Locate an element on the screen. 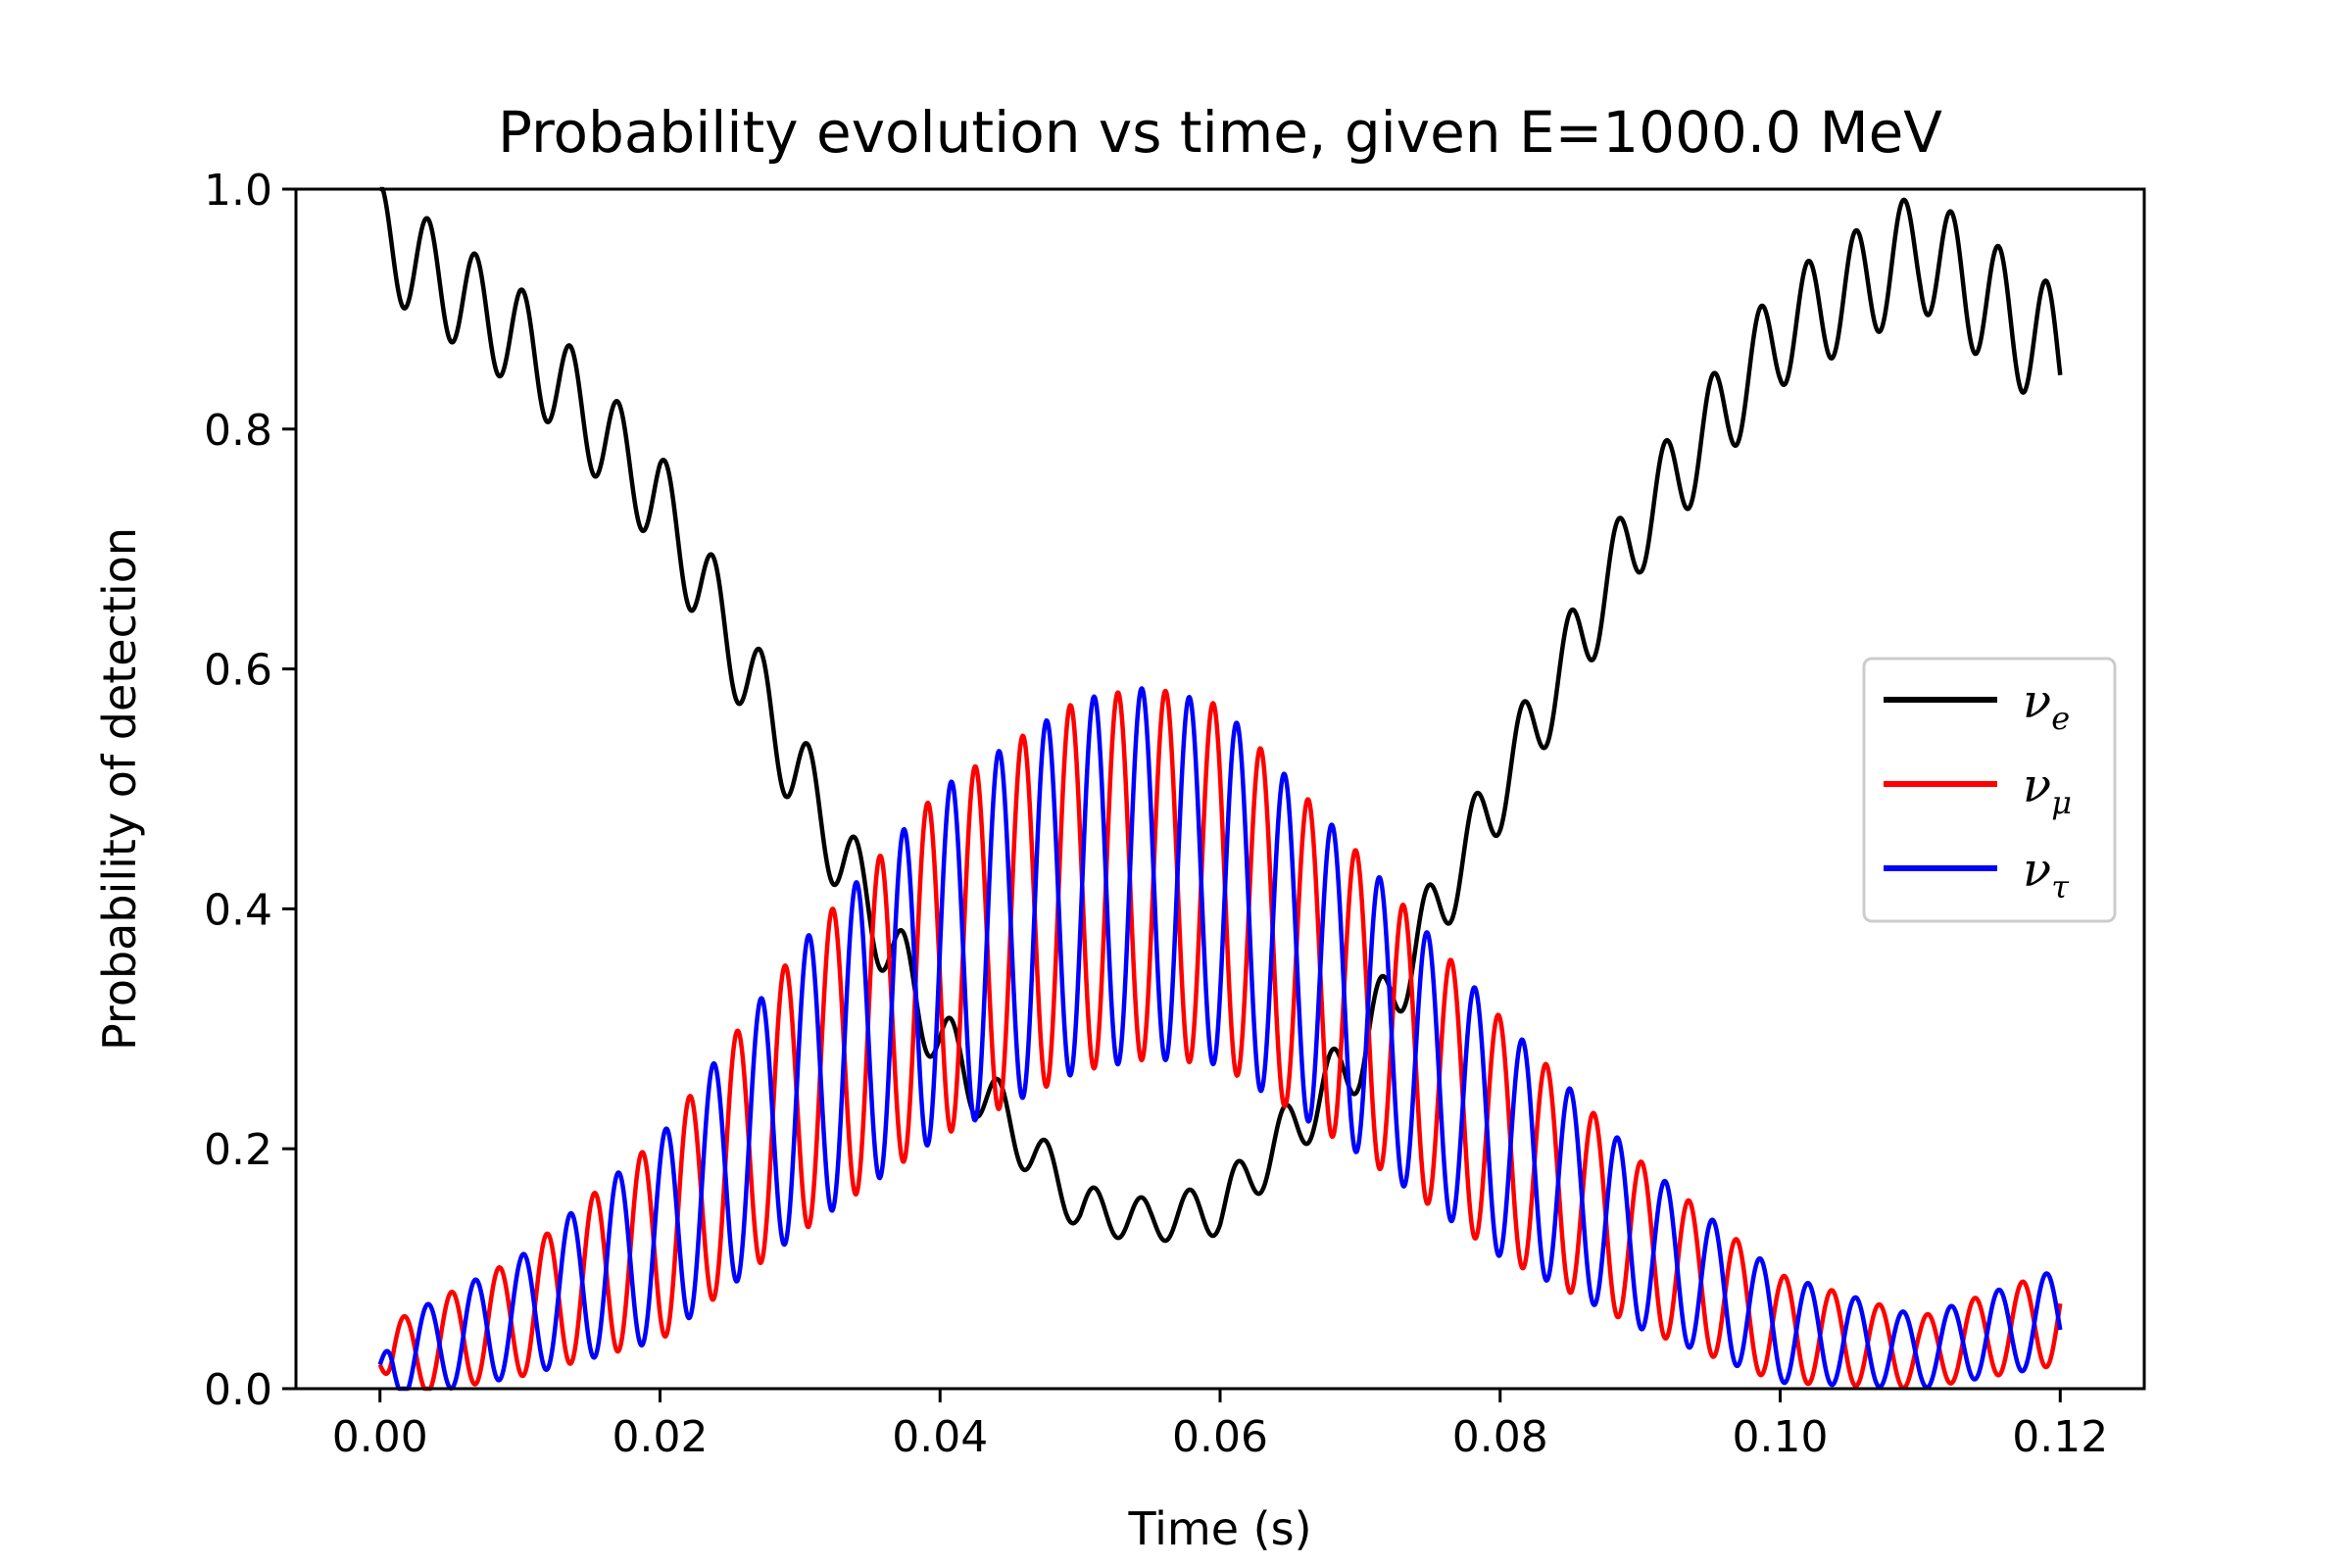  y-tick-label: 0.8 is located at coordinates (238, 431).